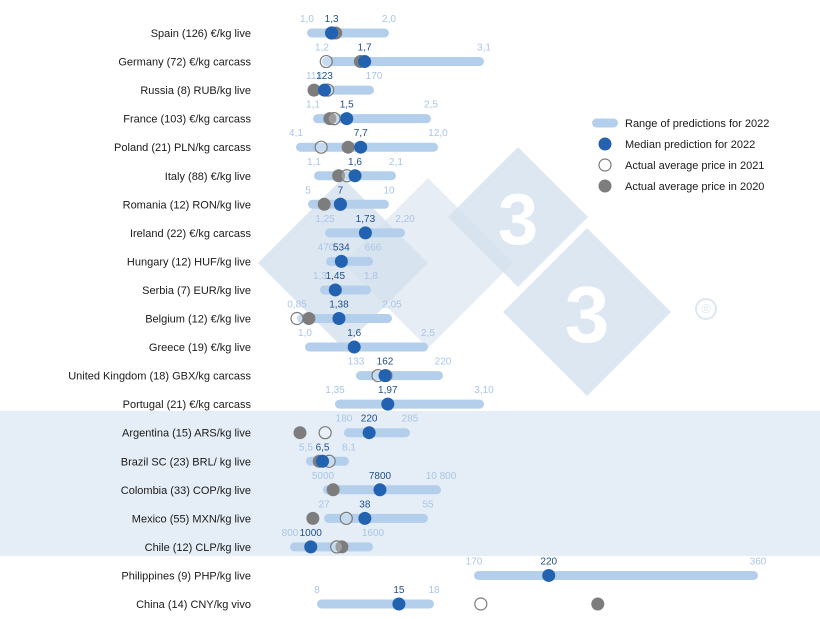 This screenshot has width=820, height=619. What do you see at coordinates (428, 263) in the screenshot?
I see `watermark-diamond-center` at bounding box center [428, 263].